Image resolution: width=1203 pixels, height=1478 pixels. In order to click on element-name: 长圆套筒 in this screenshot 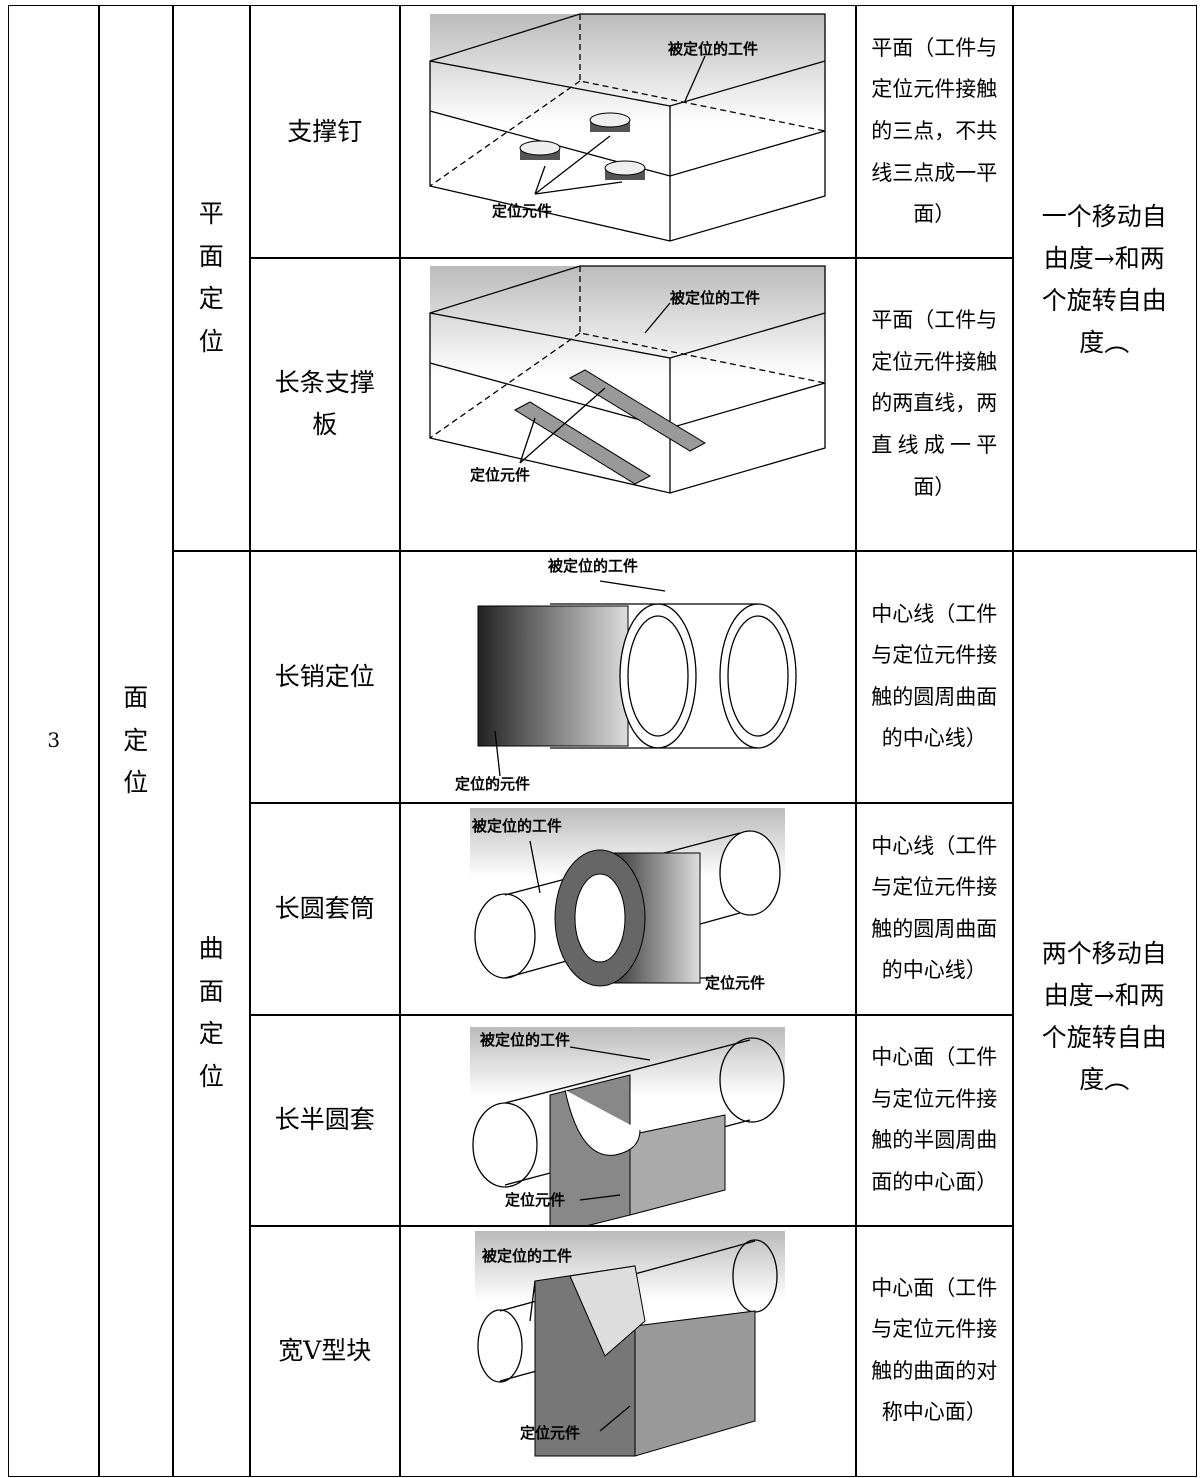, I will do `click(324, 908)`.